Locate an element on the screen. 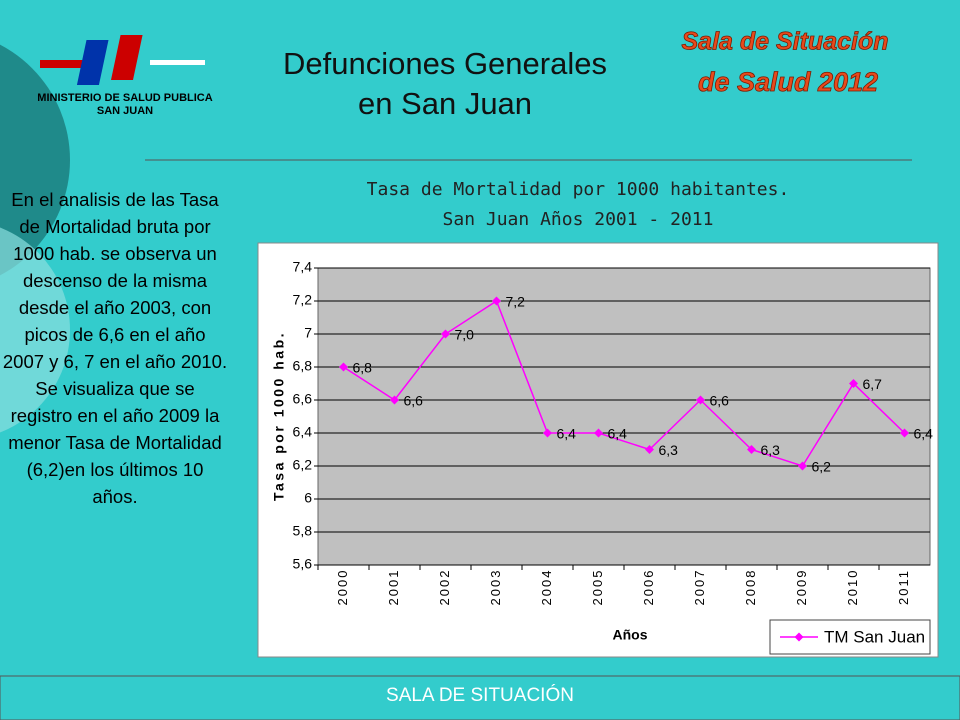 The width and height of the screenshot is (960, 720). y-axis-label: Tasa por 1000 hab. is located at coordinates (279, 416).